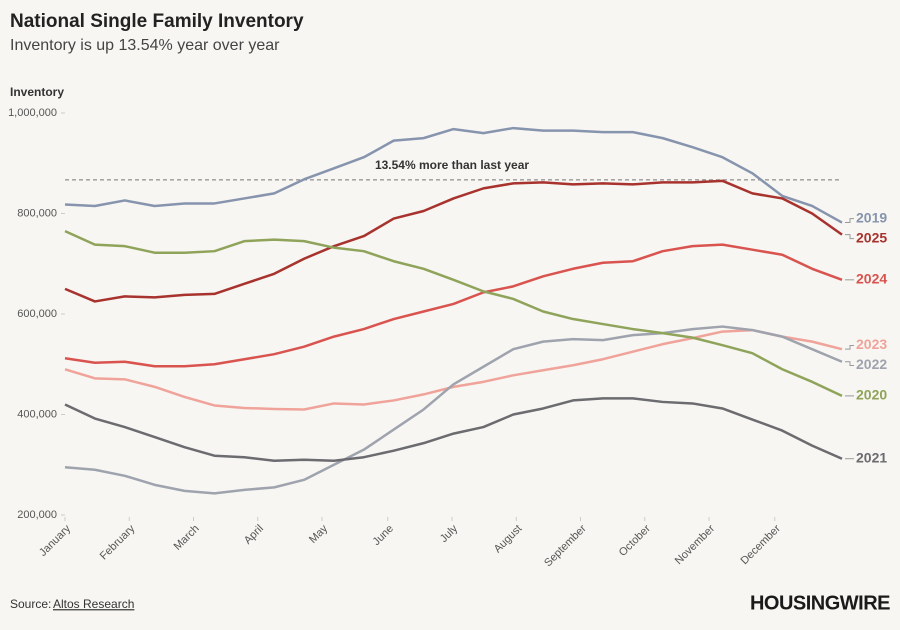  Describe the element at coordinates (871, 237) in the screenshot. I see `legend-label: 2025` at that location.